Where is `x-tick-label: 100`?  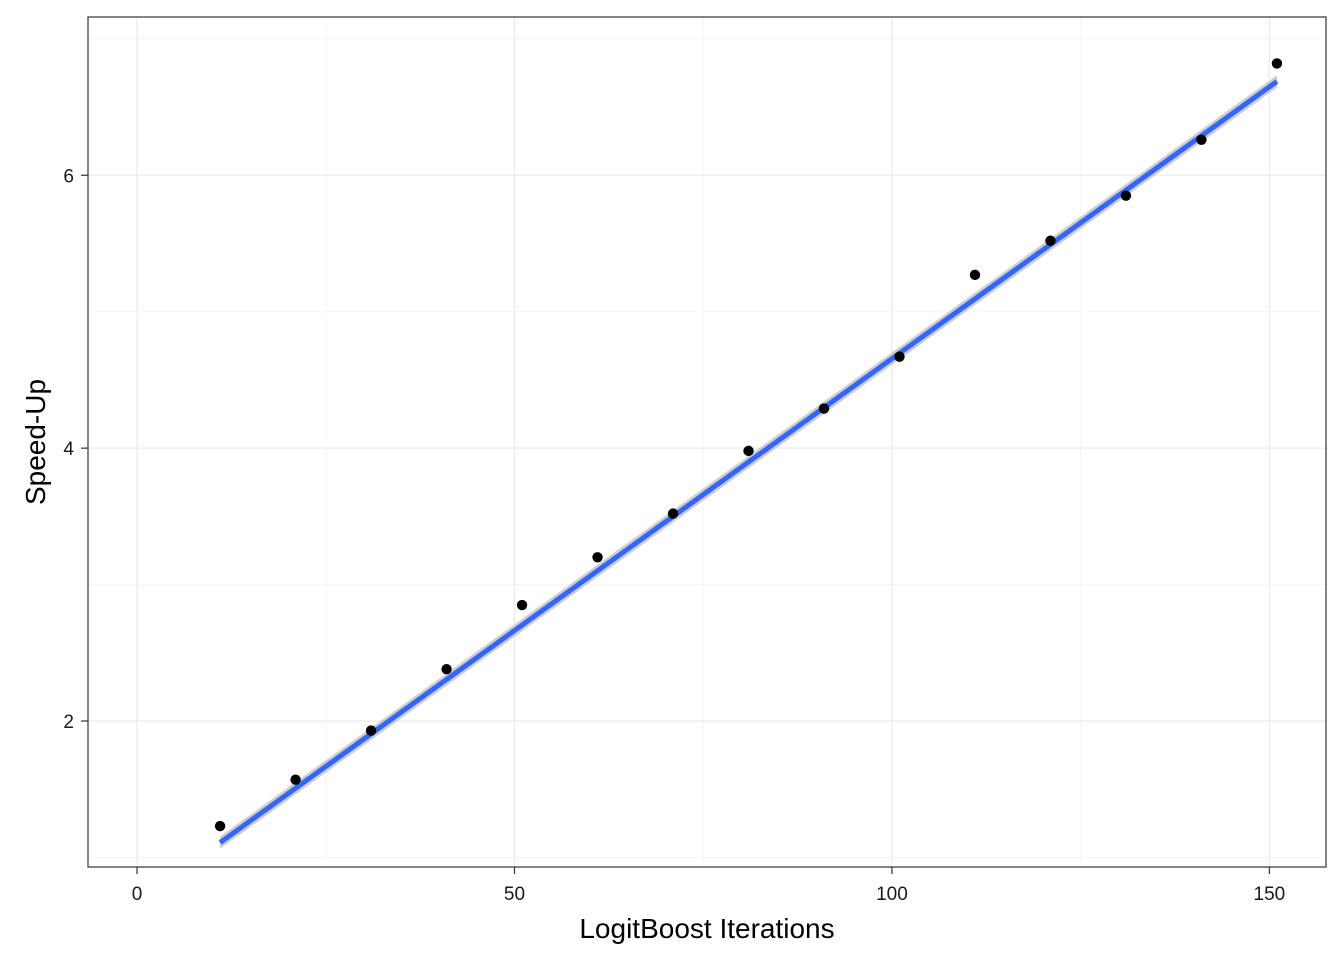
x-tick-label: 100 is located at coordinates (892, 894).